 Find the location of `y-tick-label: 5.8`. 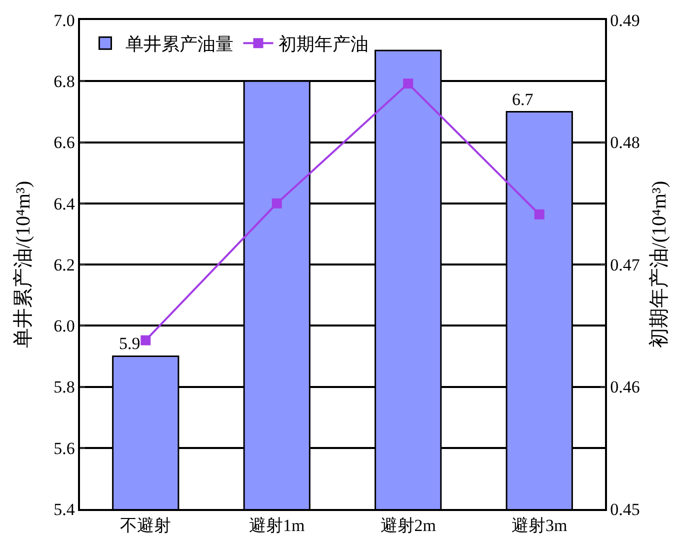

y-tick-label: 5.8 is located at coordinates (64, 387).